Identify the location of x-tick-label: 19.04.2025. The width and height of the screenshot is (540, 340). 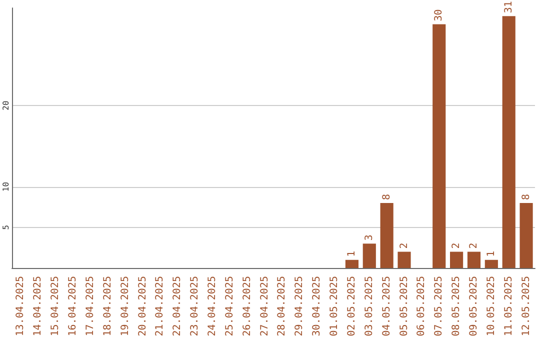
(125, 306).